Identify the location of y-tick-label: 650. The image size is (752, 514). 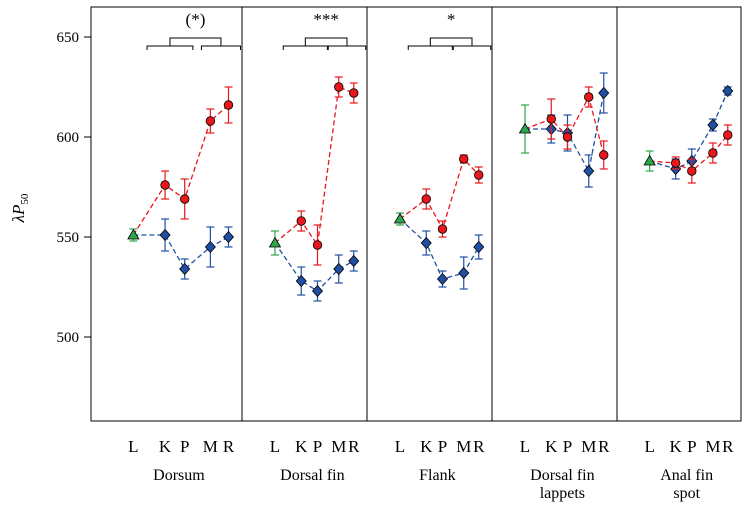
(68, 38).